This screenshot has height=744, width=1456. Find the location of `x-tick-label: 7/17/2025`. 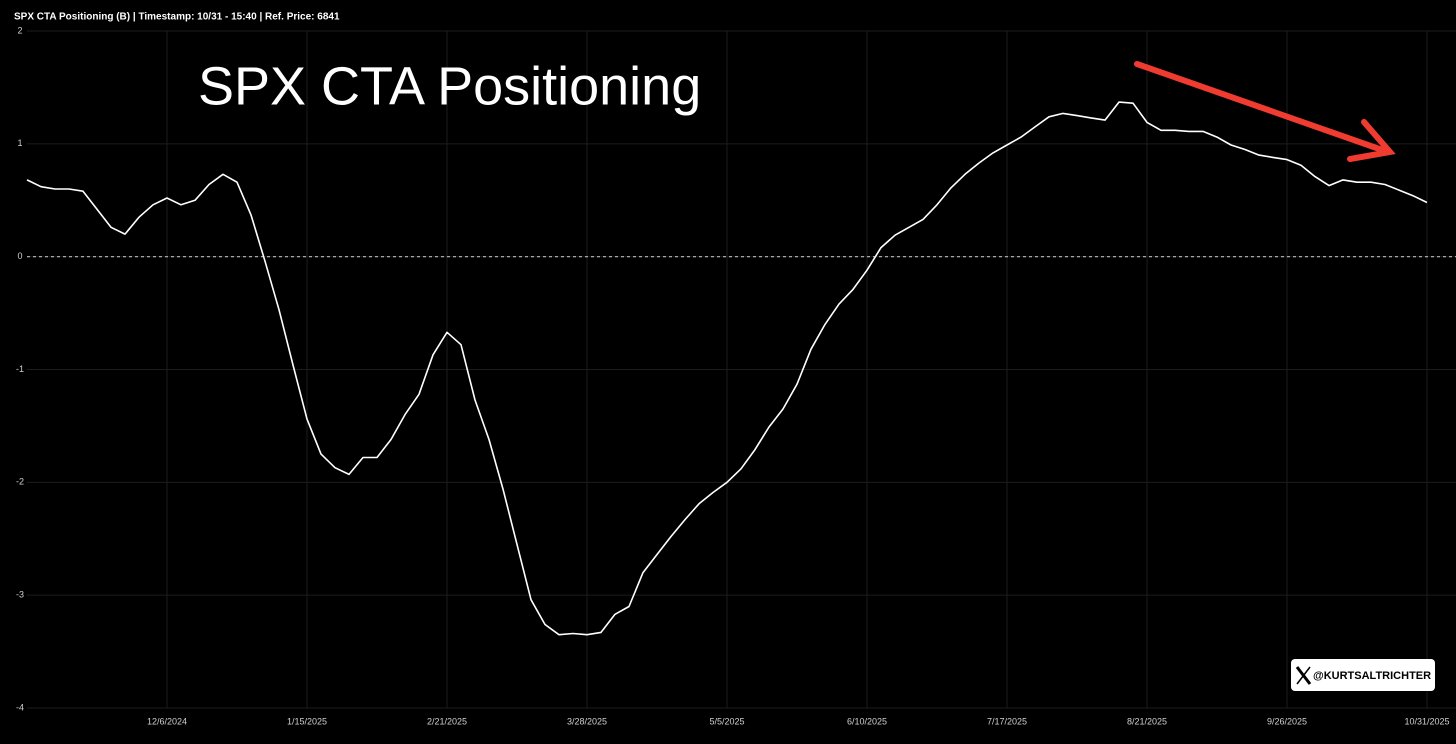

x-tick-label: 7/17/2025 is located at coordinates (1007, 721).